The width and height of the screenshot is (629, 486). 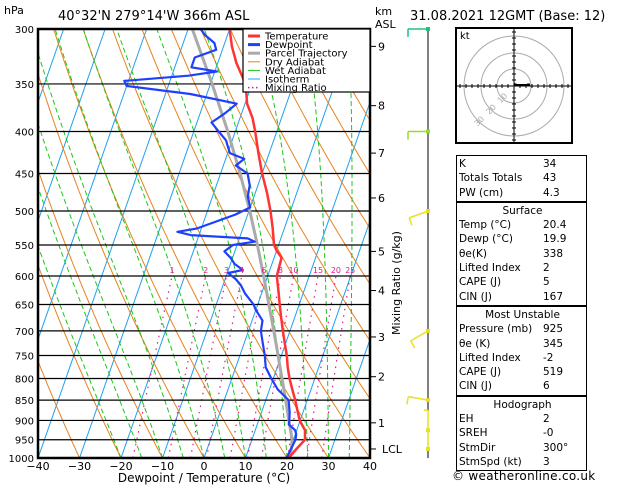 What do you see at coordinates (513, 239) in the screenshot?
I see `index-row: Dewp (°C) 19.9` at bounding box center [513, 239].